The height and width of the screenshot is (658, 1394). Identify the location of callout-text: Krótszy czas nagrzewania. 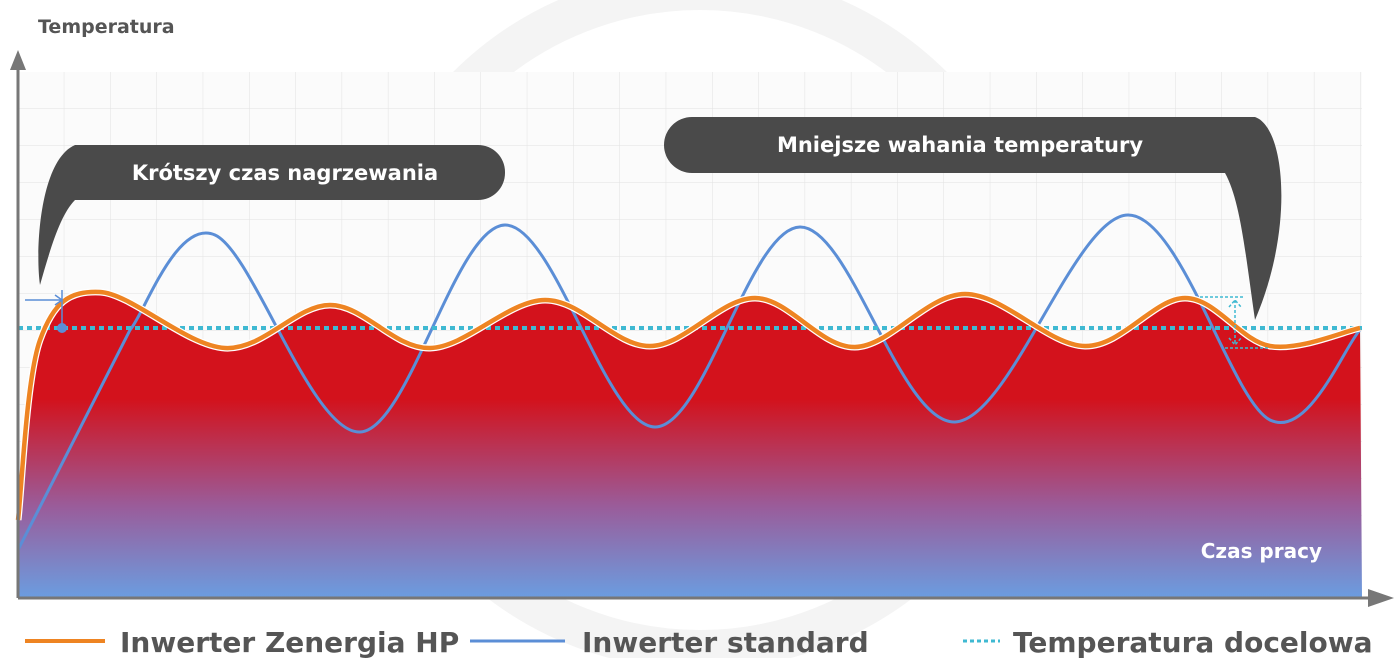
(285, 173).